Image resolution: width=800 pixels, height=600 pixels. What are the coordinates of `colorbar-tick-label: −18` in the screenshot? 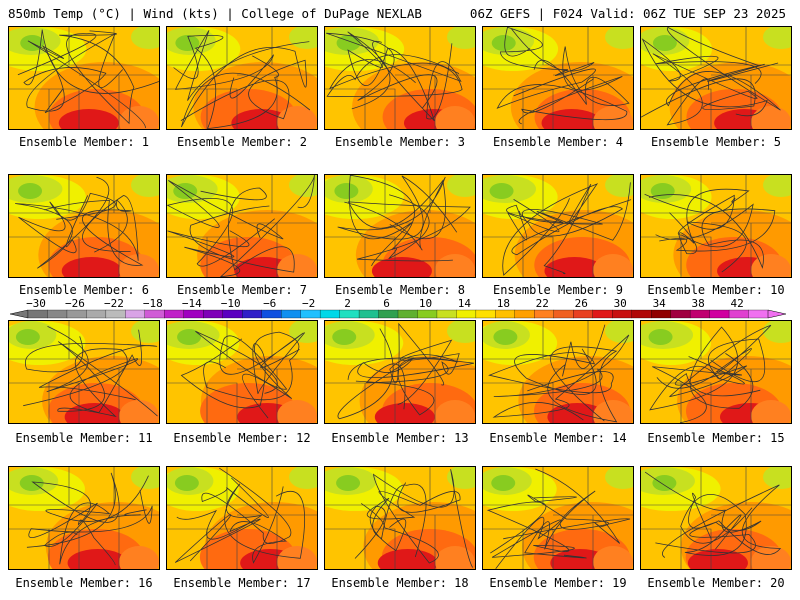 It's located at (153, 304).